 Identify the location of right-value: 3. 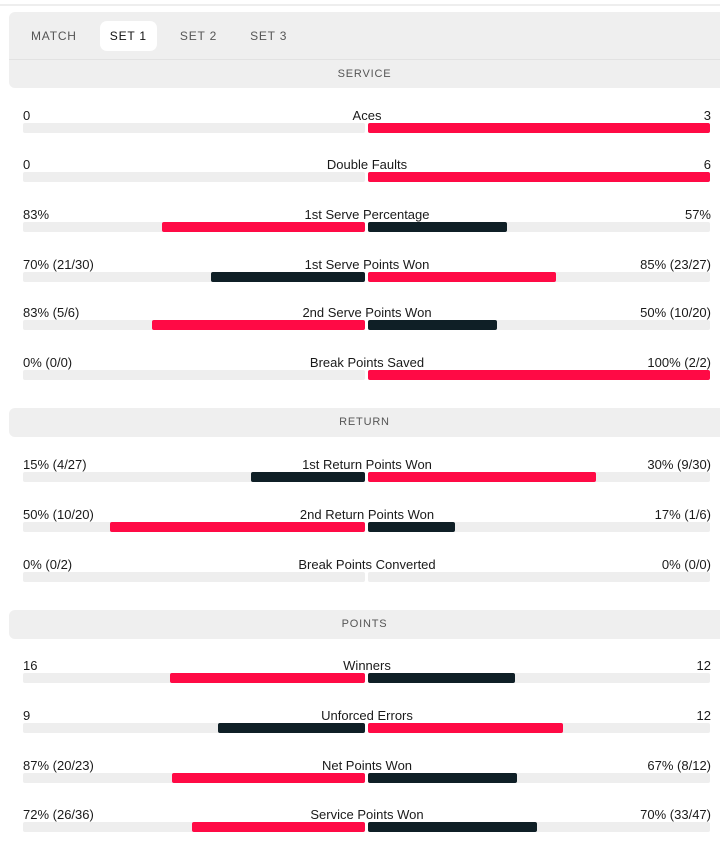
(707, 115).